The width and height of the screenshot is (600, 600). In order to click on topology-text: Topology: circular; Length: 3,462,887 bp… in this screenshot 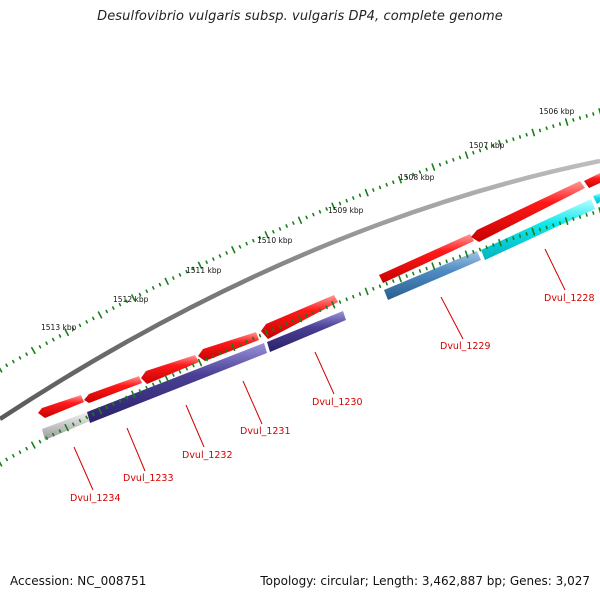, I will do `click(425, 581)`.